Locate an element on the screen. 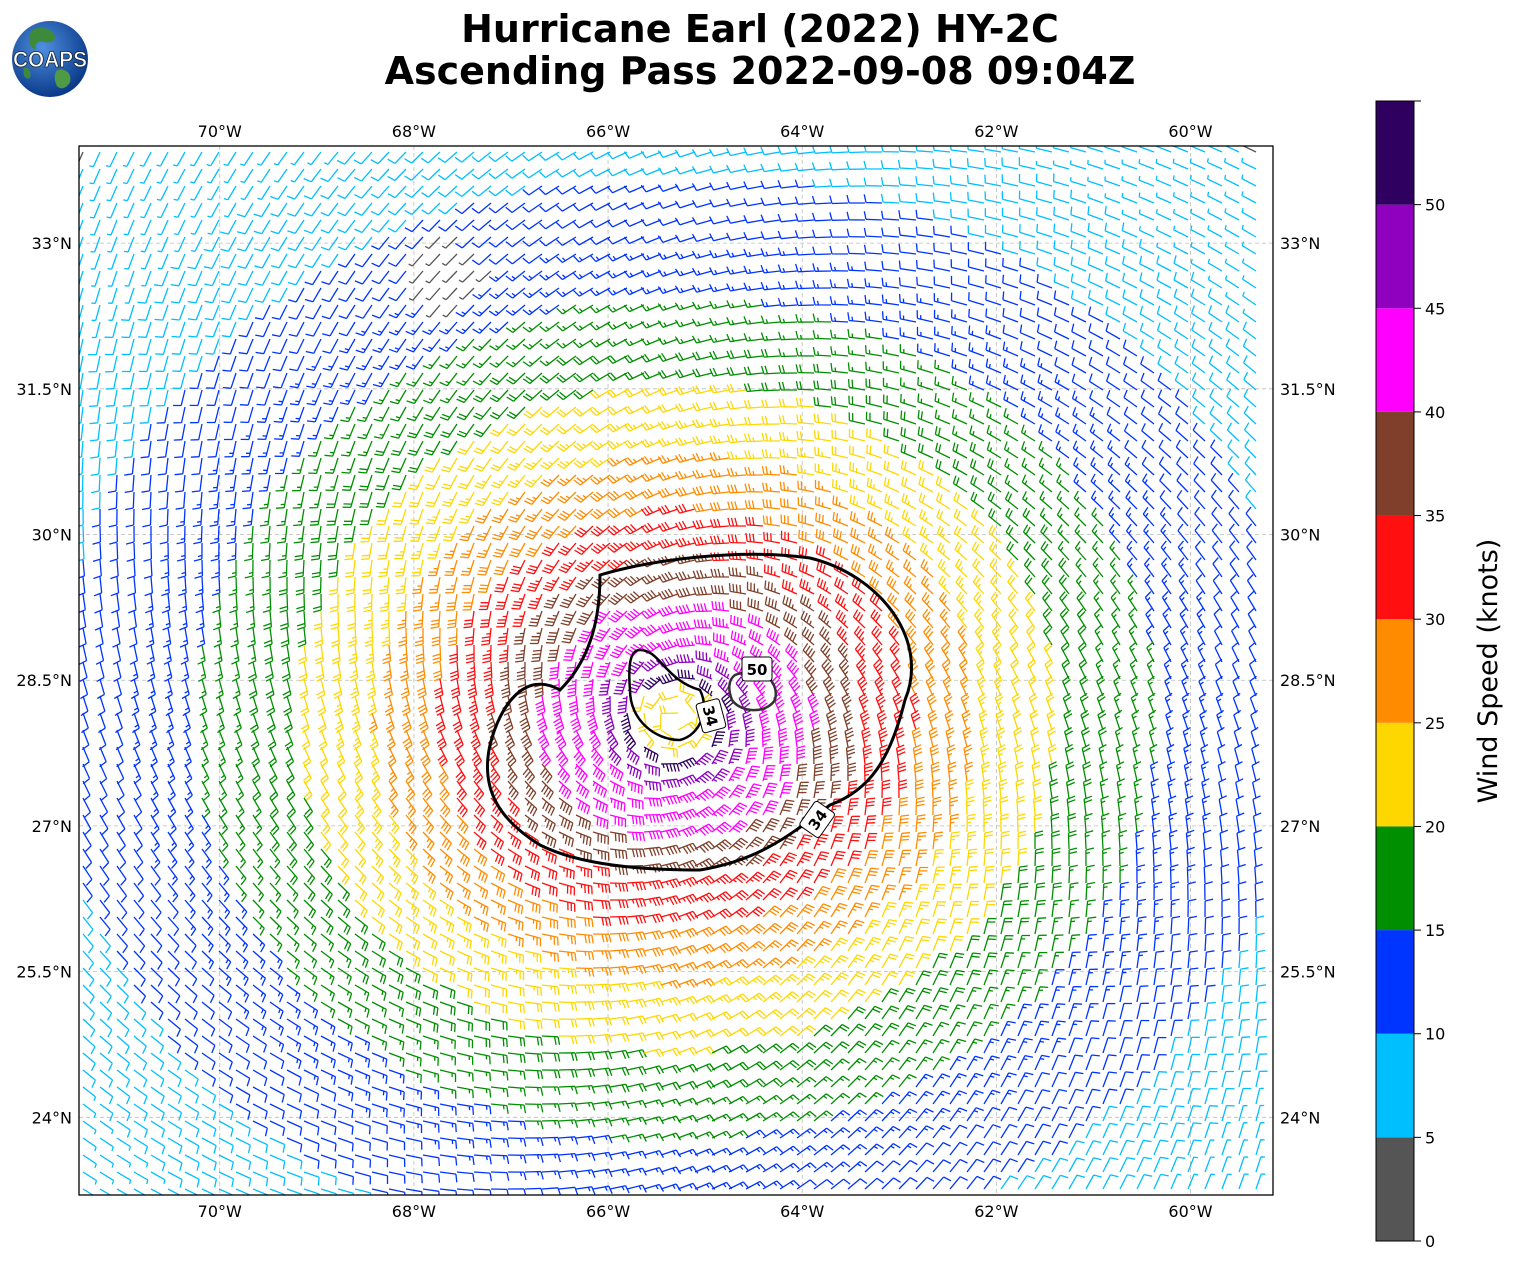  colorbar-bin is located at coordinates (1395, 1085).